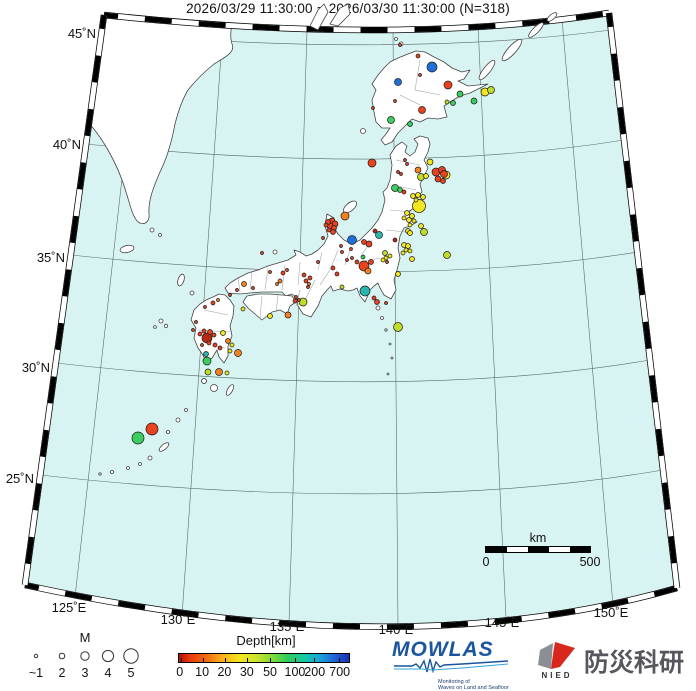 The image size is (696, 691). I want to click on depth-tick-label: 700, so click(340, 672).